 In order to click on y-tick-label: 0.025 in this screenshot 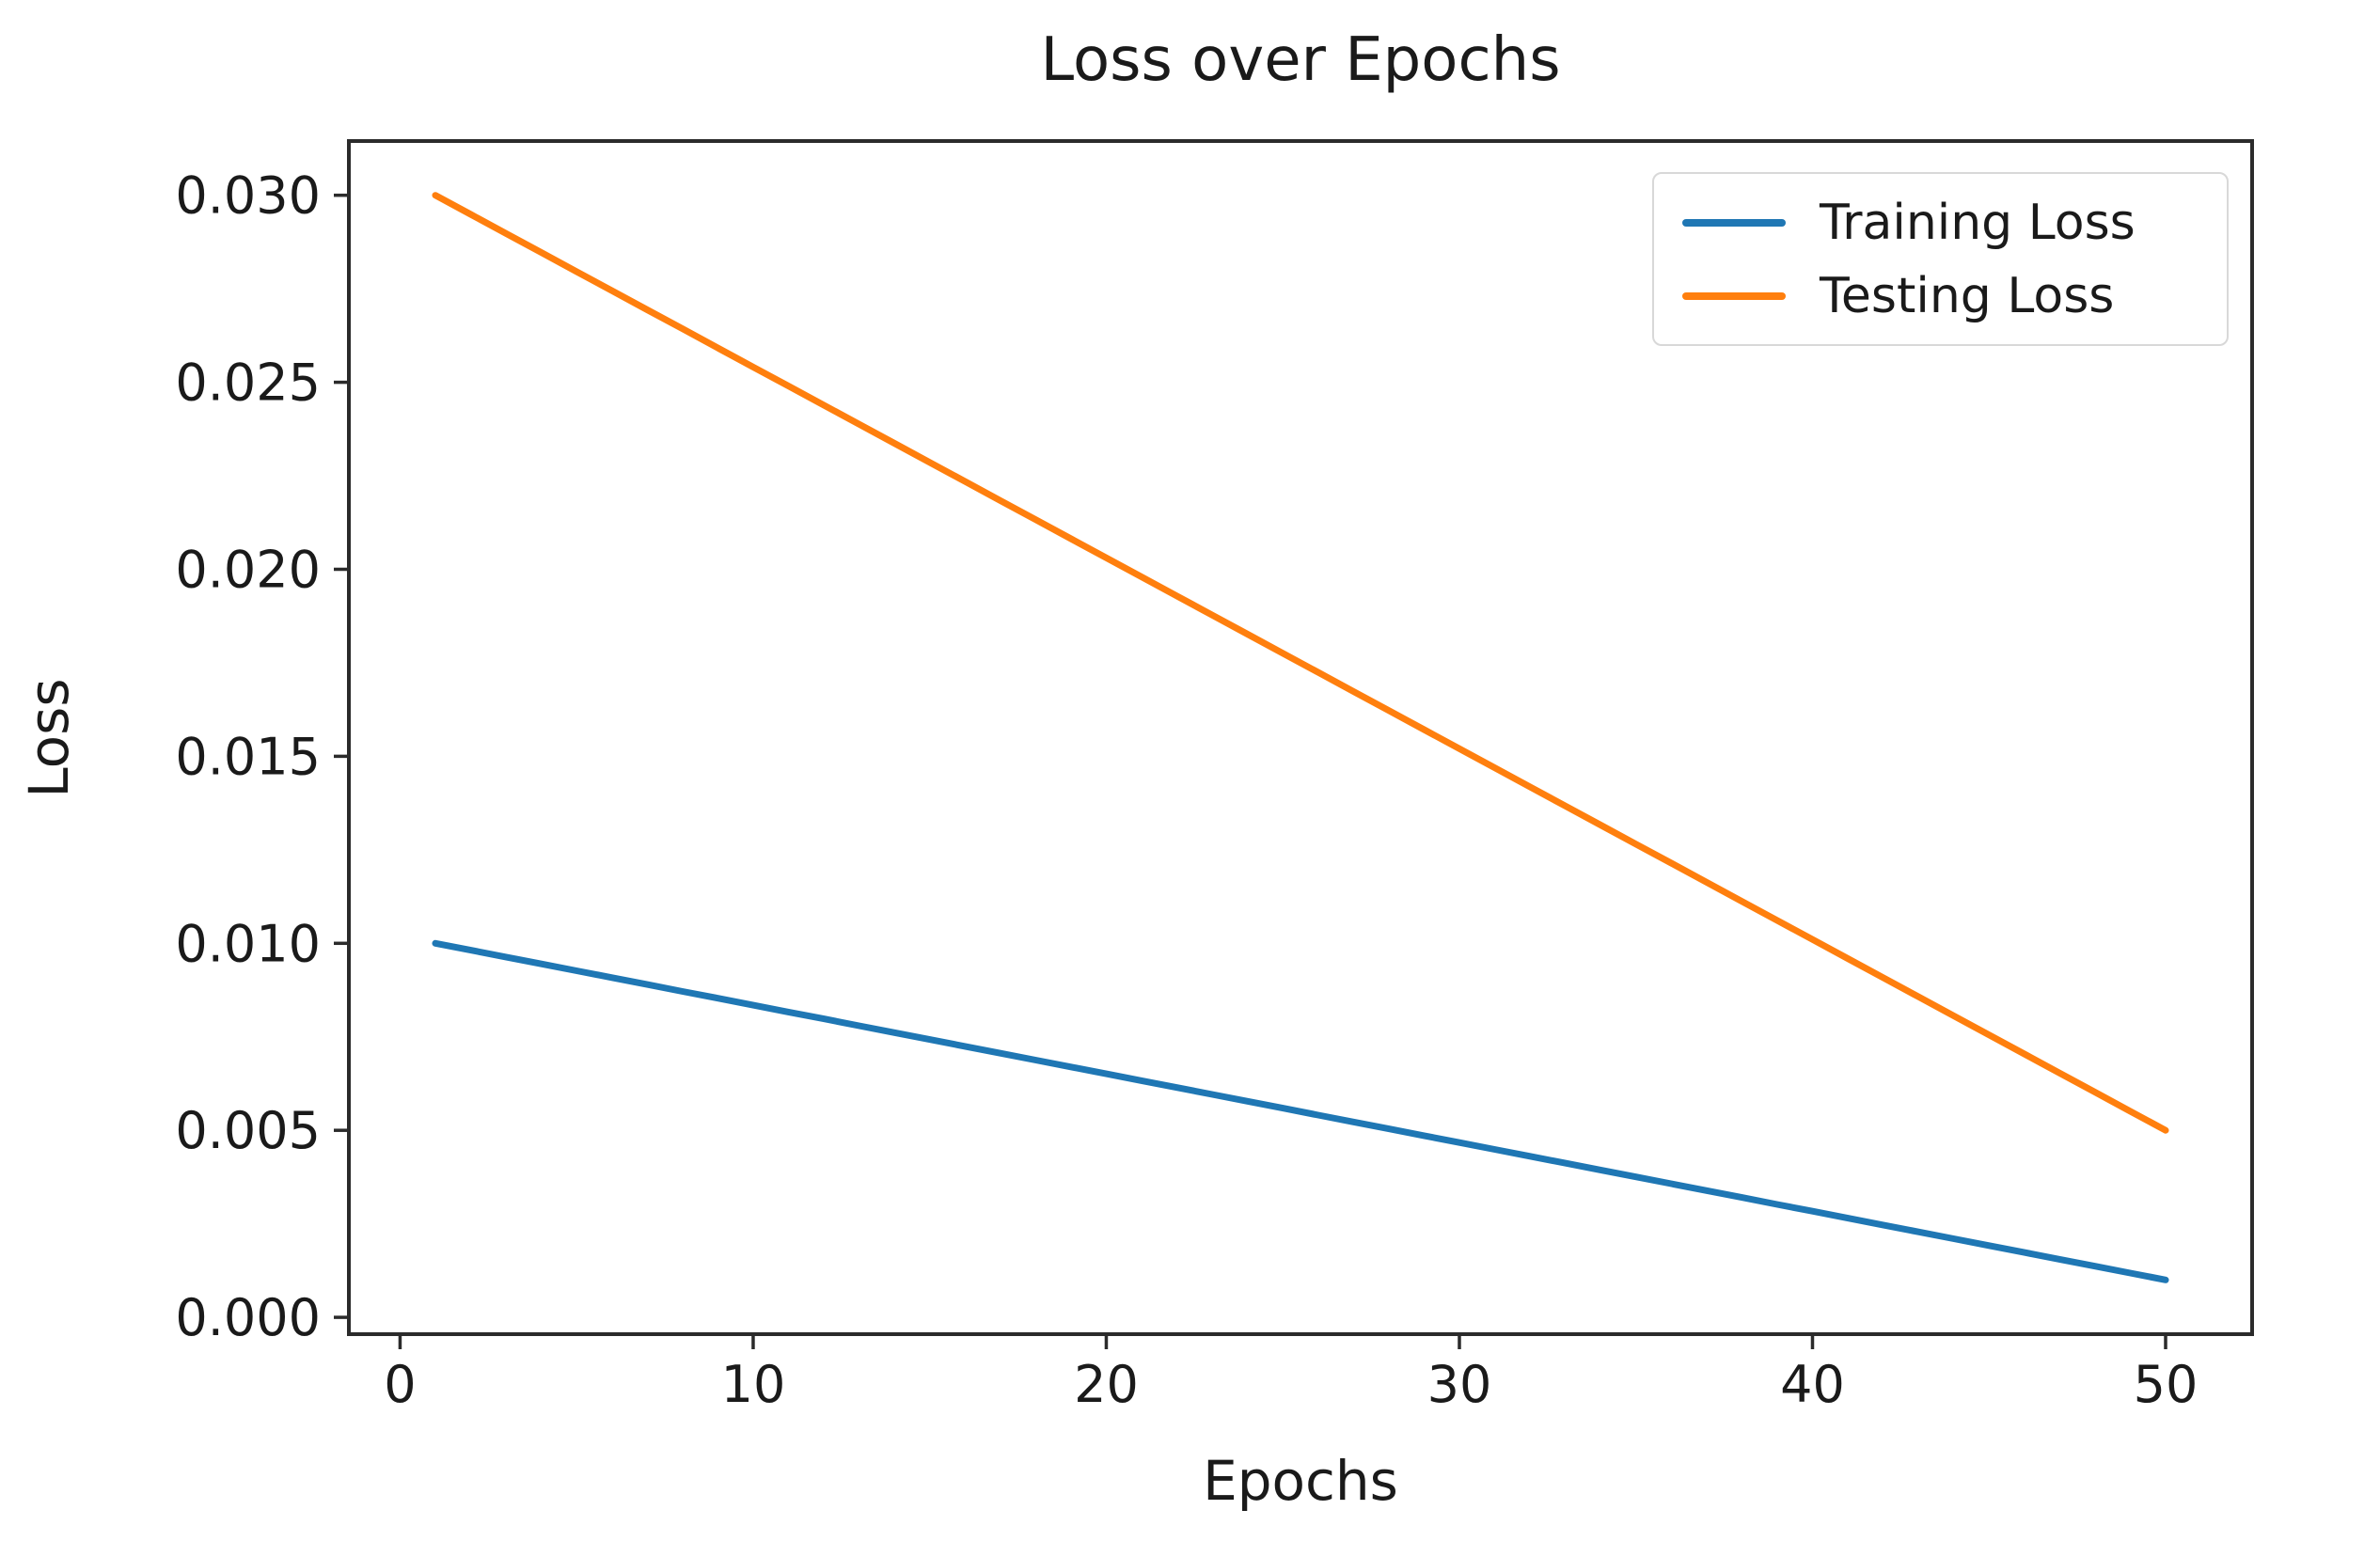, I will do `click(248, 383)`.